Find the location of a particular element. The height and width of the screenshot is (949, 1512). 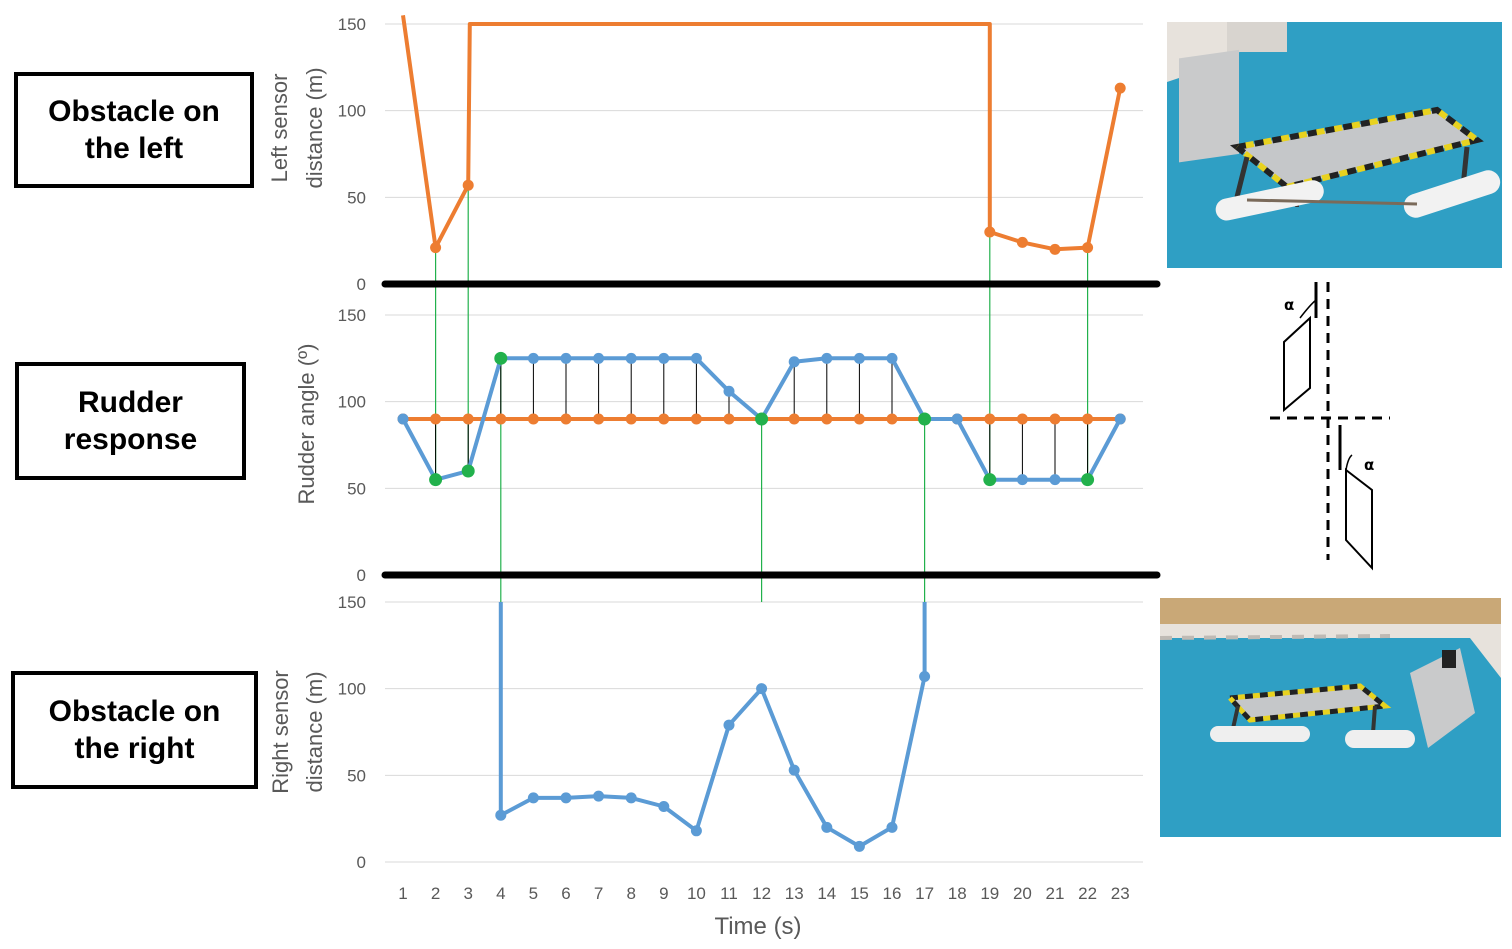

rudder-response-label: Rudder response is located at coordinates (130, 421).